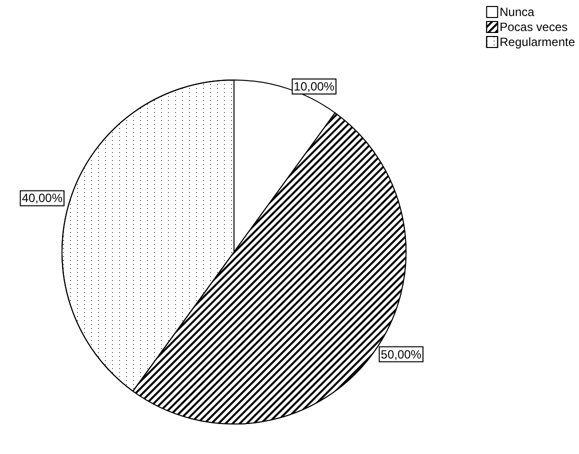  What do you see at coordinates (42, 198) in the screenshot?
I see `data-label: 40,00%` at bounding box center [42, 198].